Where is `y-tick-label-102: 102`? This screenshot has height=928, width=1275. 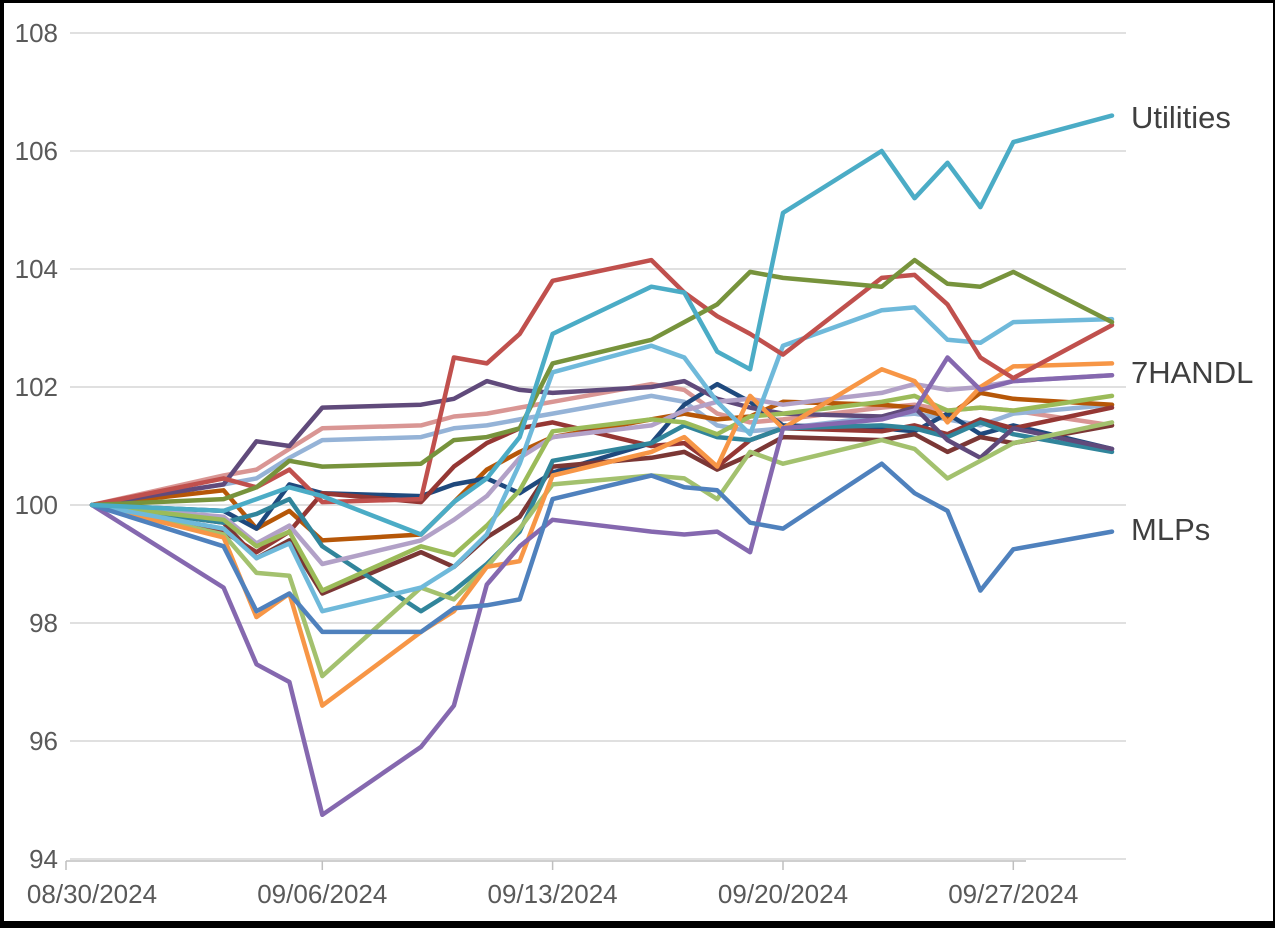
y-tick-label-102: 102 is located at coordinates (36, 387).